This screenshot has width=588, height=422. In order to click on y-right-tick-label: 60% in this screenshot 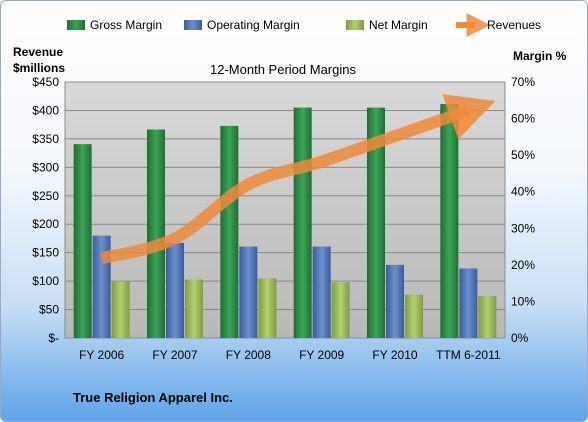, I will do `click(523, 119)`.